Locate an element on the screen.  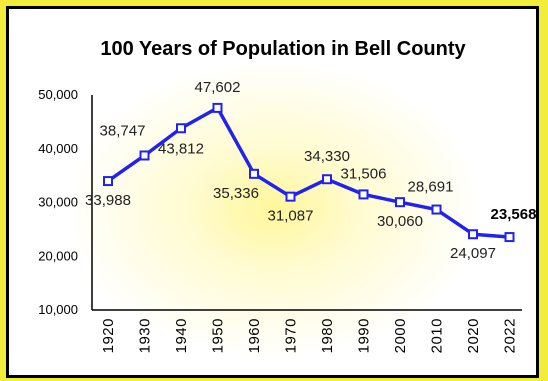
data-label: 30,060 is located at coordinates (400, 221).